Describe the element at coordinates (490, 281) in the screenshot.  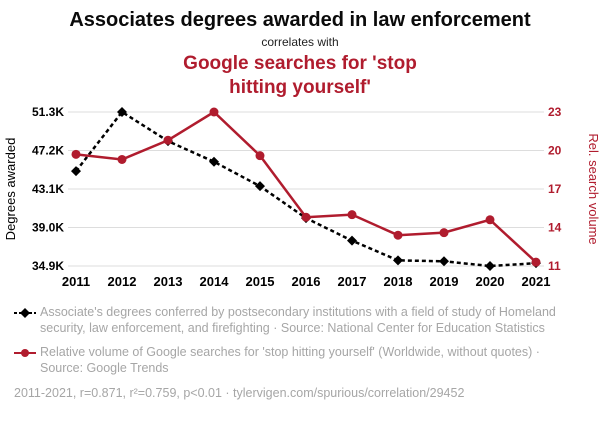
I see `svg-text: 2020` at that location.